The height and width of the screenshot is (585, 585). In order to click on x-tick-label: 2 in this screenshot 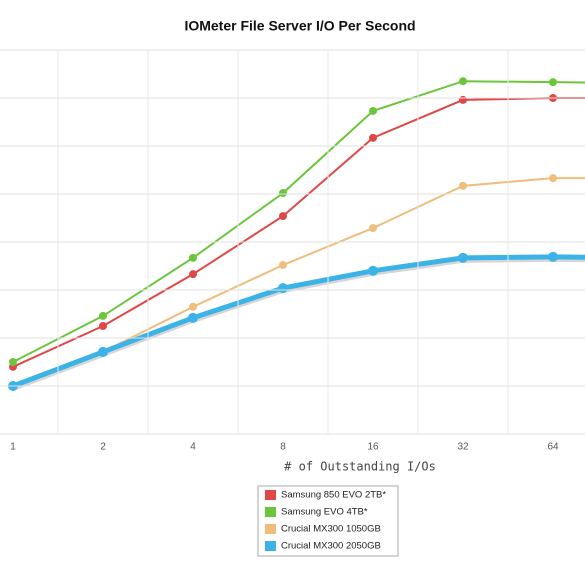, I will do `click(103, 447)`.